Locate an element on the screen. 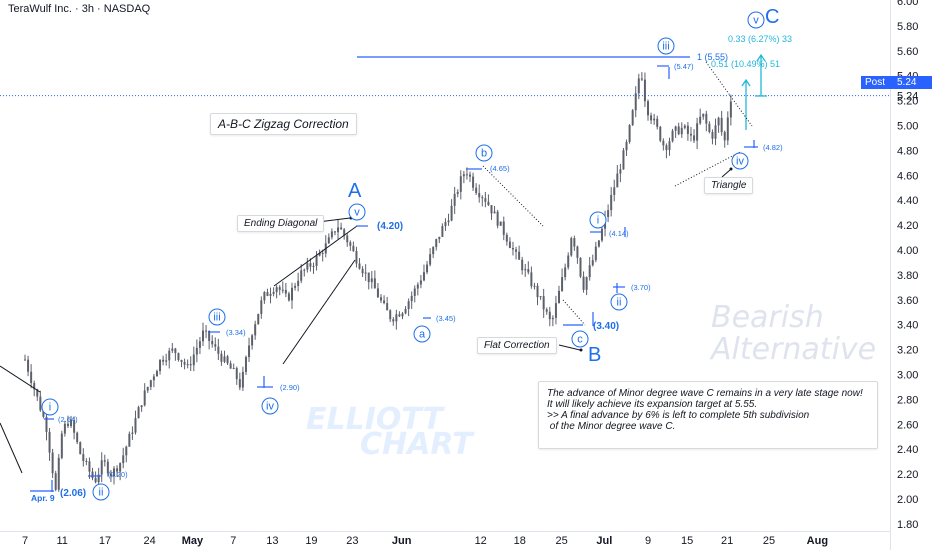 This screenshot has width=932, height=550. wave-c-minuette-label: c is located at coordinates (580, 340).